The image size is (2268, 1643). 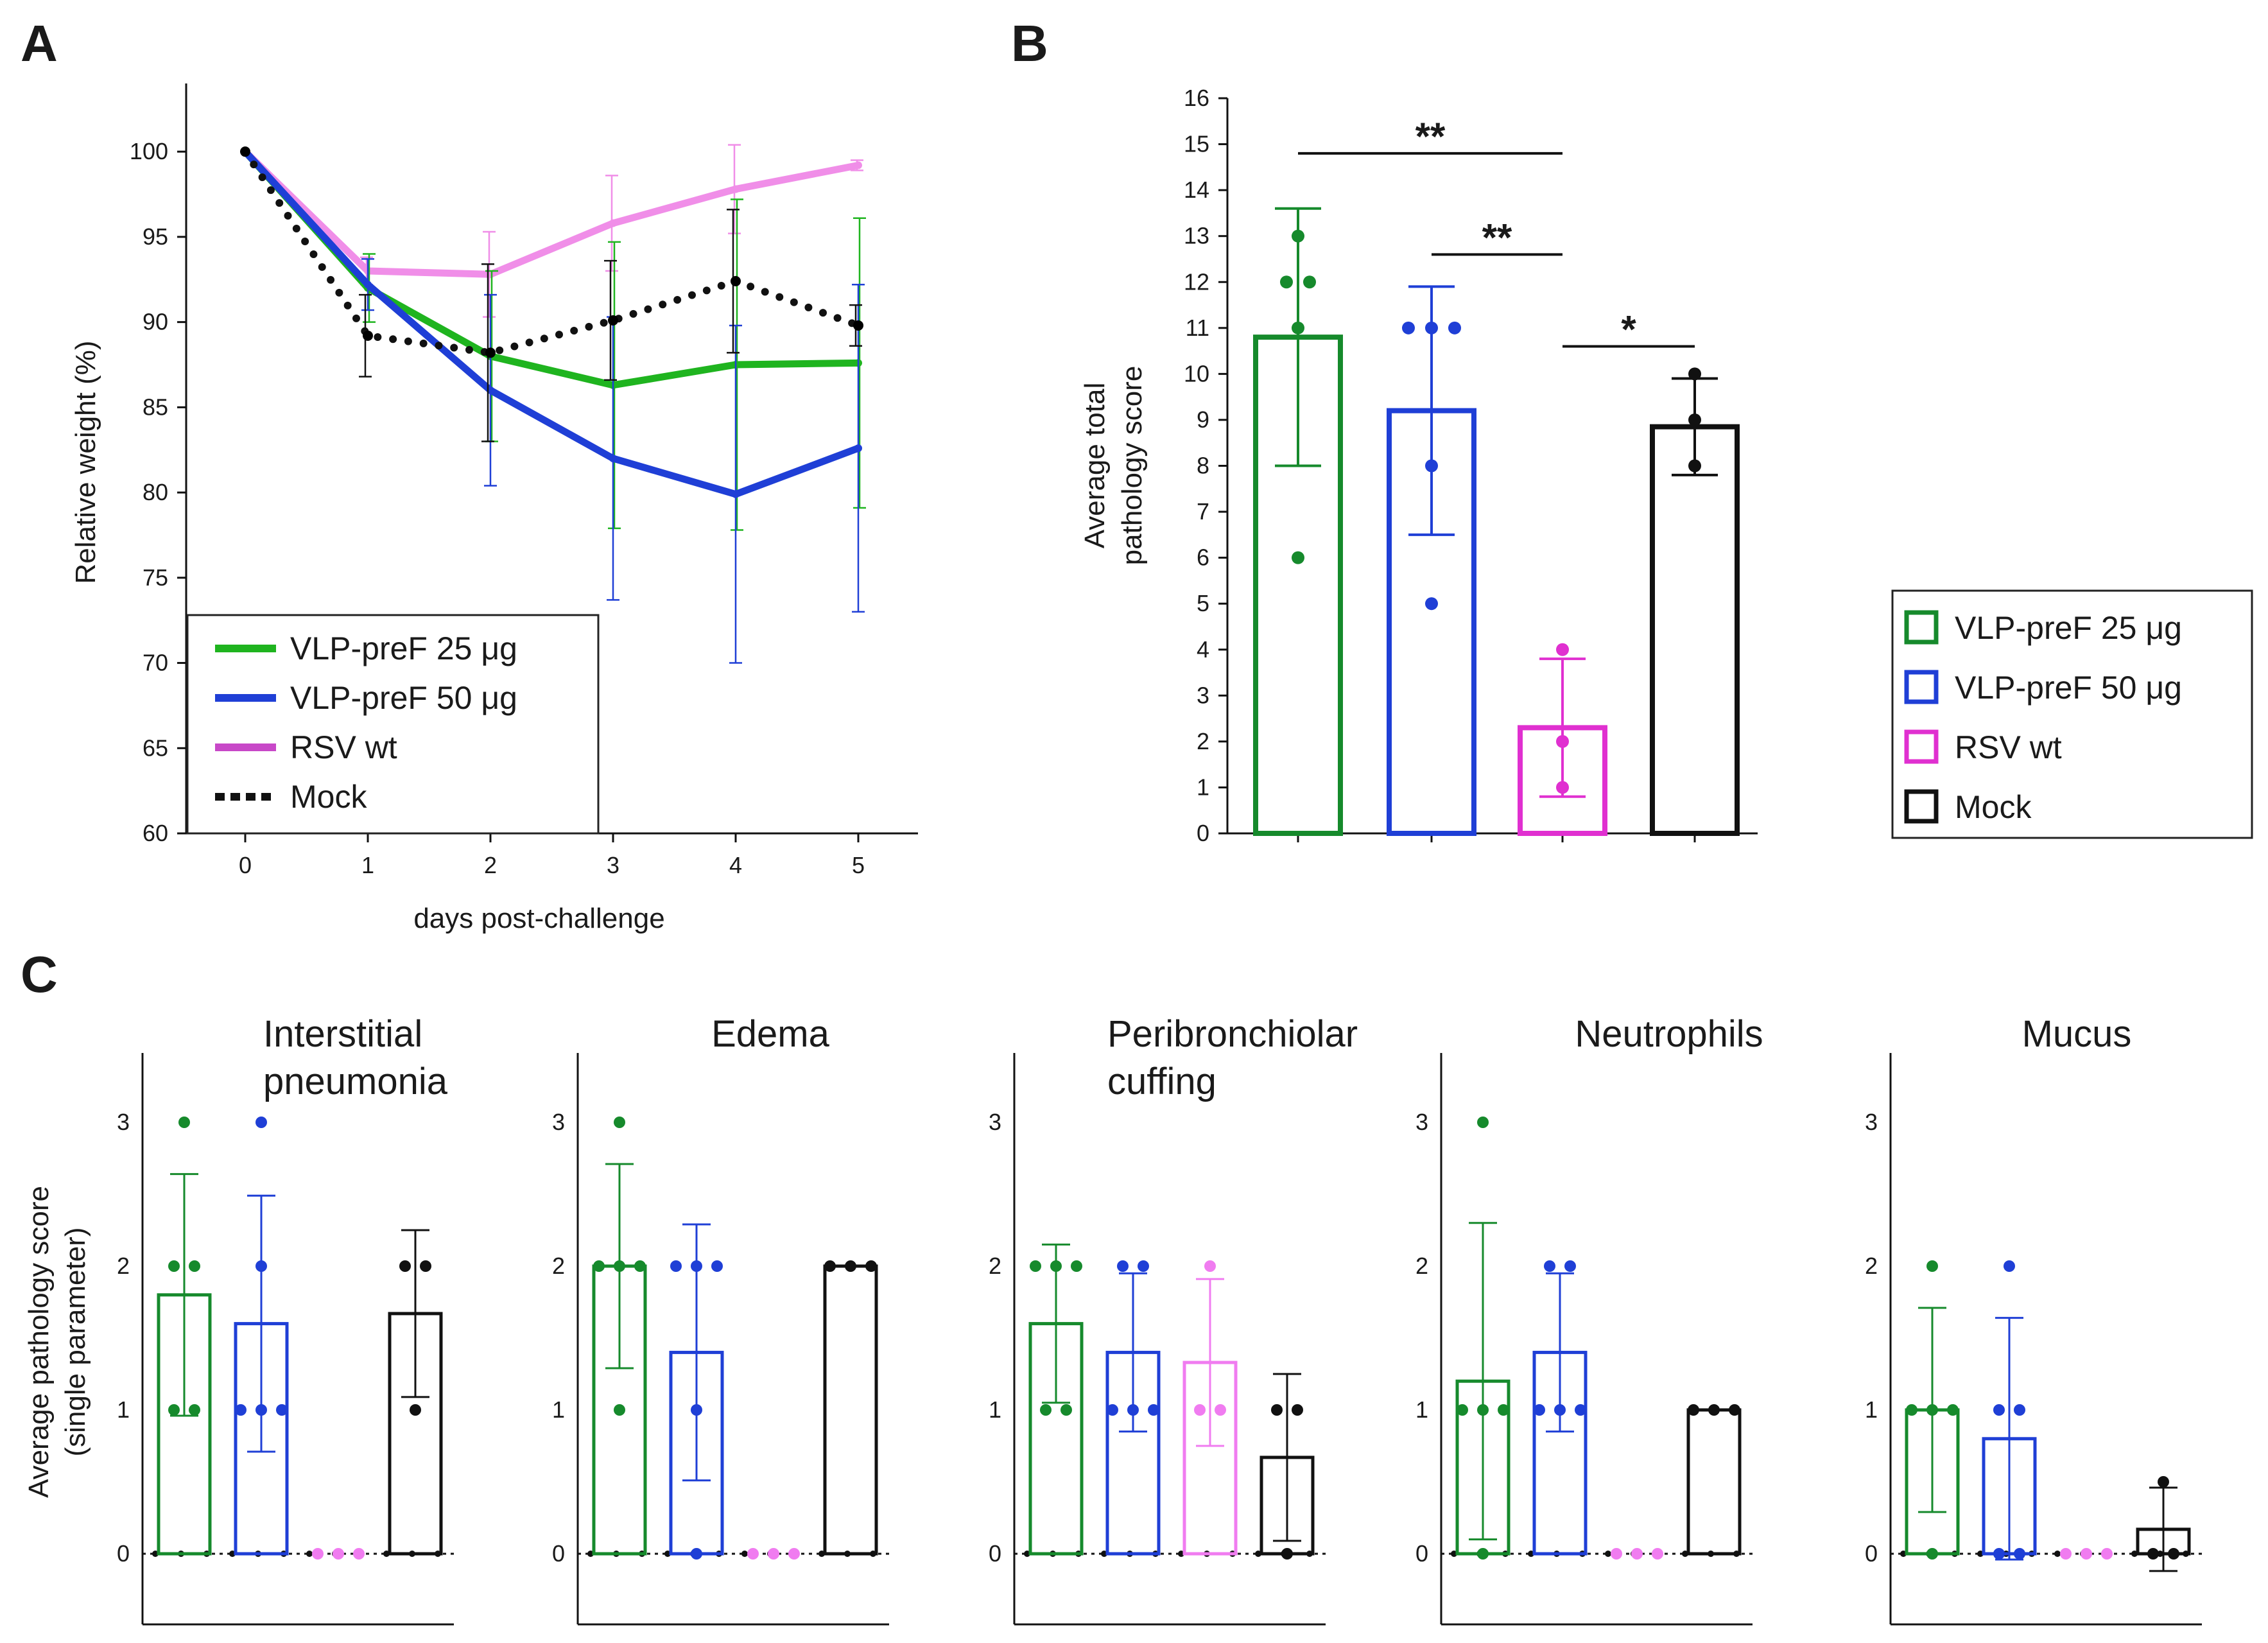 What do you see at coordinates (1203, 419) in the screenshot?
I see `y-tick-label: 9` at bounding box center [1203, 419].